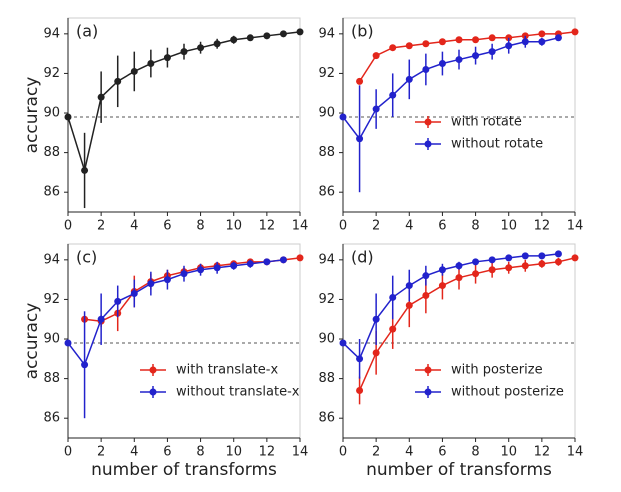  Describe the element at coordinates (238, 392) in the screenshot. I see `legend-label: without translate-x` at that location.